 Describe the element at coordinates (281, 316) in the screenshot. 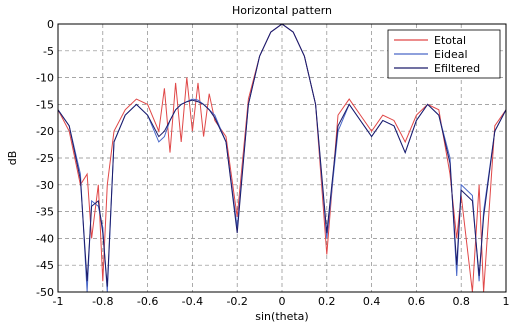

I see `x-axis-label: sin(theta)` at that location.